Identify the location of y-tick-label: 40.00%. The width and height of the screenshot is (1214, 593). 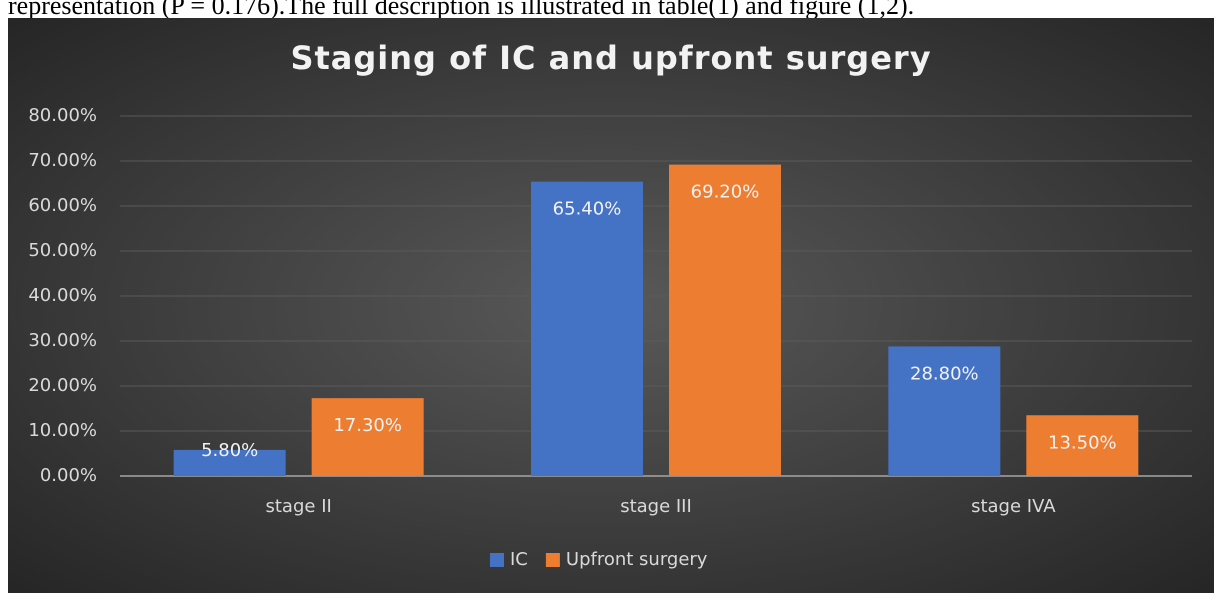
(62, 295).